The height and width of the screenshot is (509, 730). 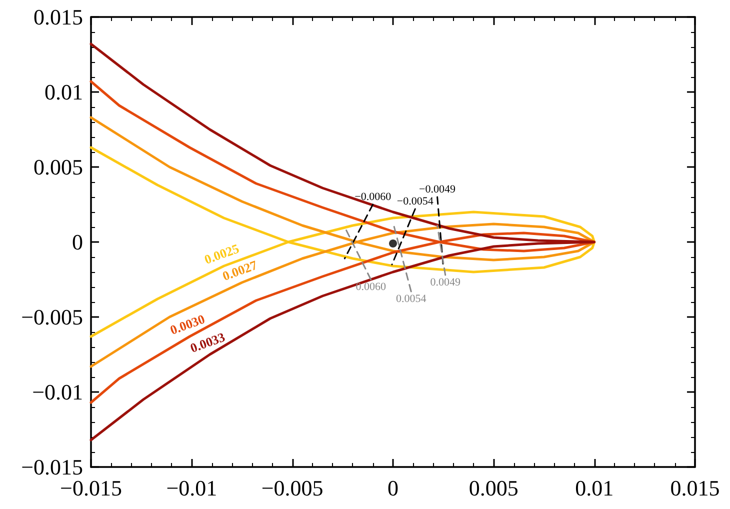 What do you see at coordinates (77, 242) in the screenshot?
I see `y-tick-label: 0` at bounding box center [77, 242].